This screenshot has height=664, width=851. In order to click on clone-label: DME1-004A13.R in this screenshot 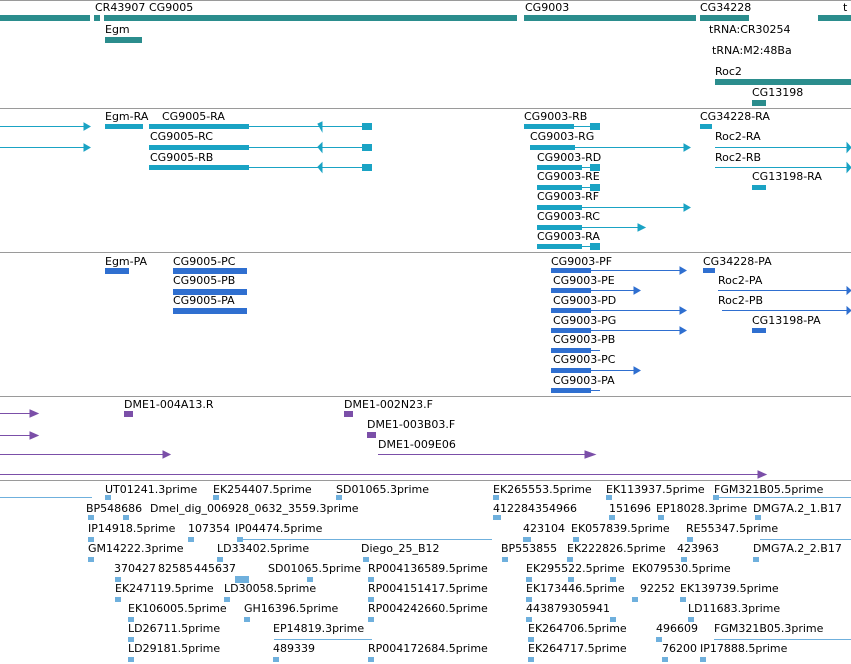, I will do `click(169, 404)`.